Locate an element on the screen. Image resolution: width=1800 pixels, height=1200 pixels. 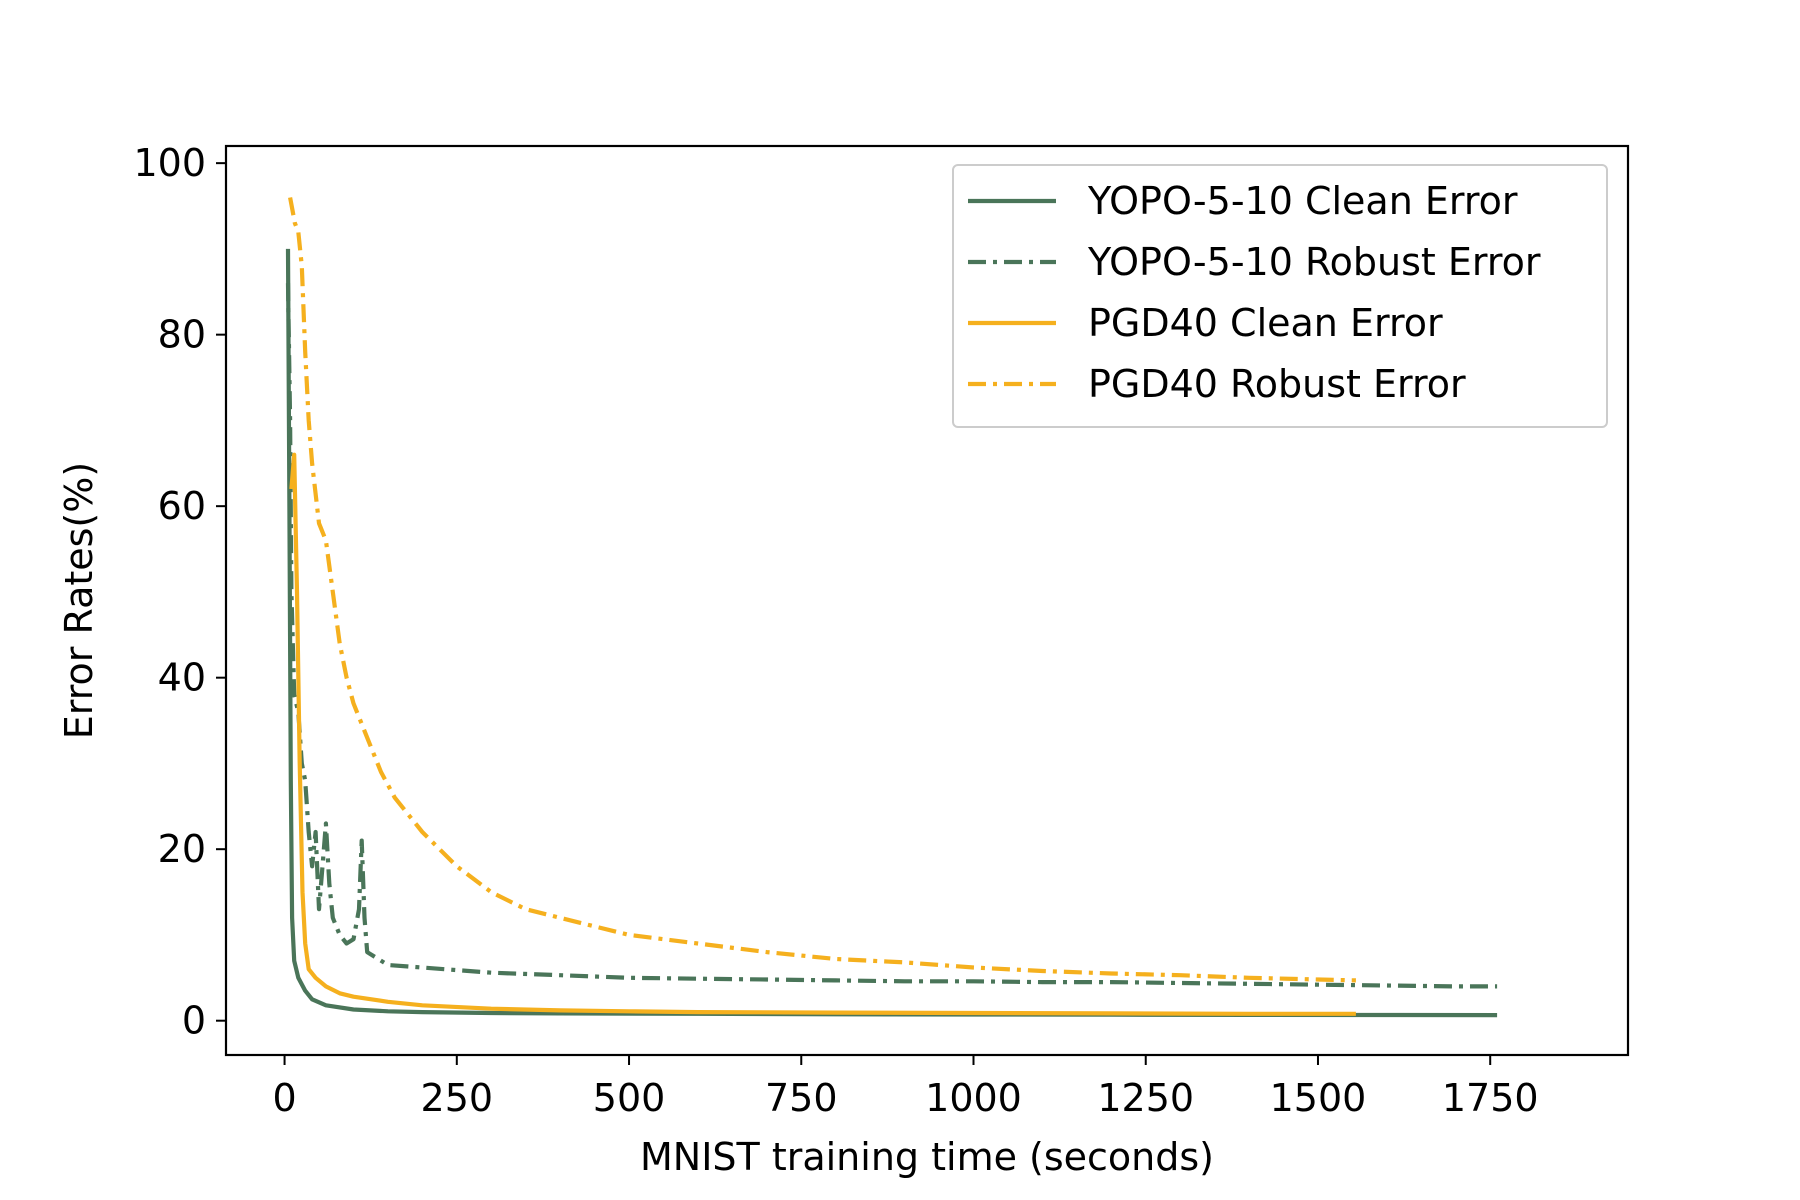
x-tick-label: 1500 is located at coordinates (1318, 1098).